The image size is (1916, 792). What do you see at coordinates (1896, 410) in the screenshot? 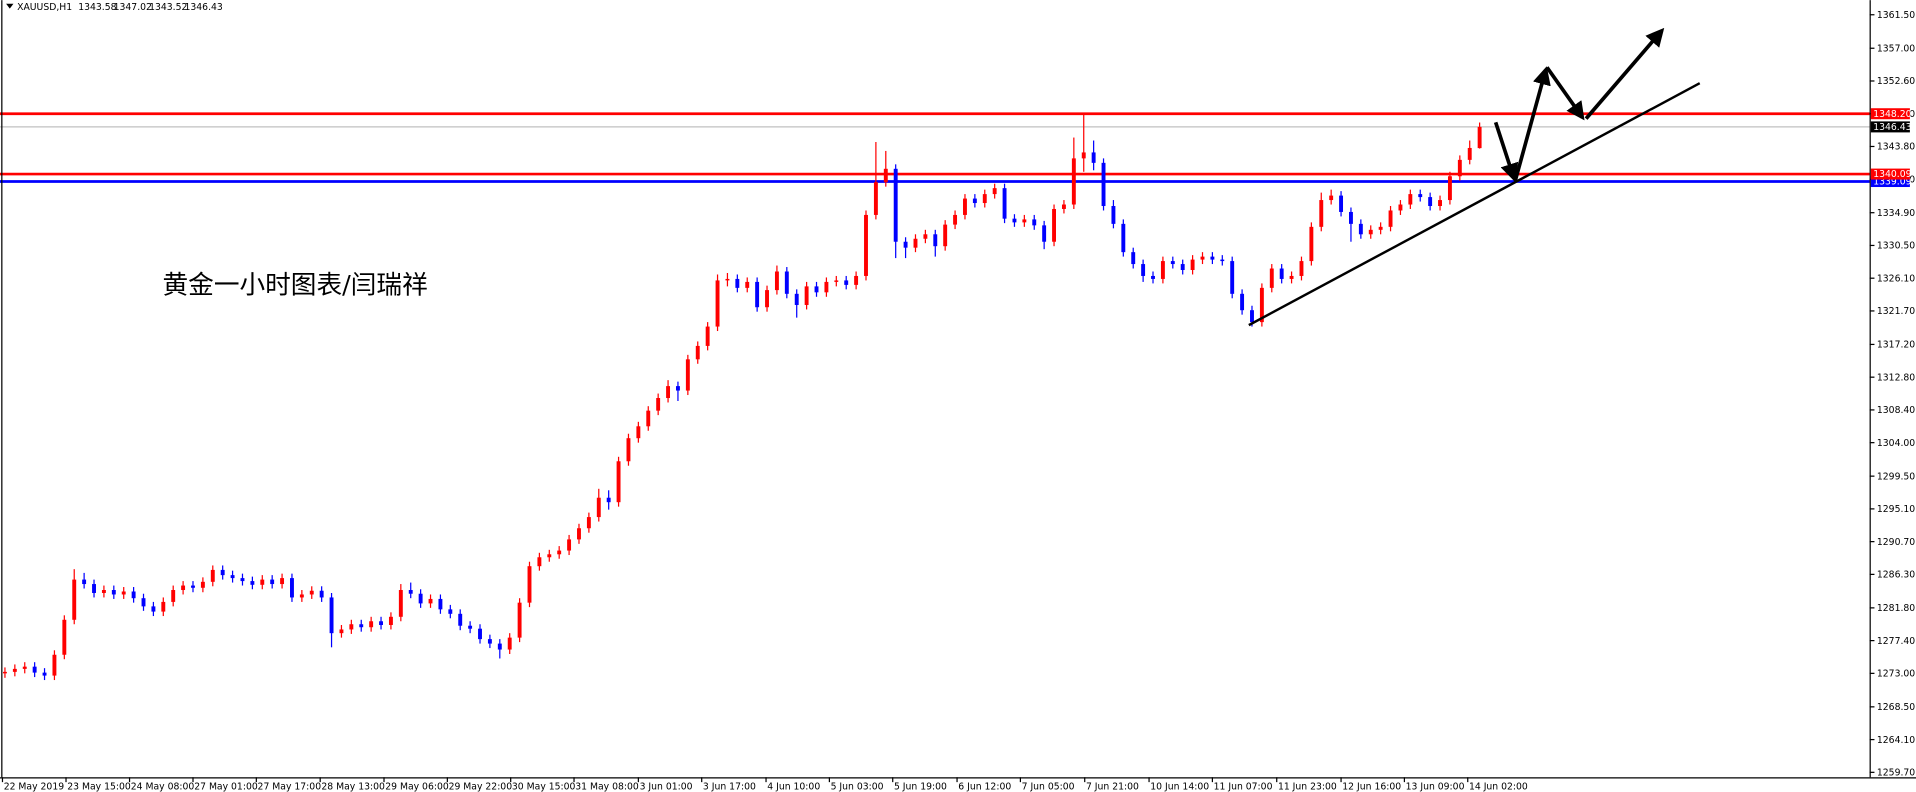
I see `y-tick-label: 1308.40` at bounding box center [1896, 410].